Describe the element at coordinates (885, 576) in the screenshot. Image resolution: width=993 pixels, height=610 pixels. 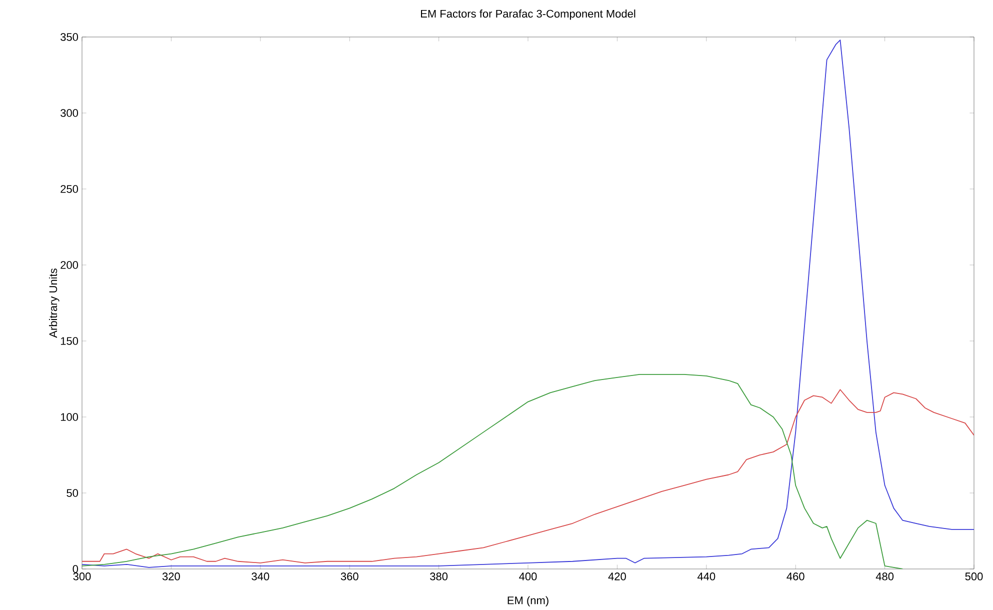
I see `x-tick-label: 480` at that location.